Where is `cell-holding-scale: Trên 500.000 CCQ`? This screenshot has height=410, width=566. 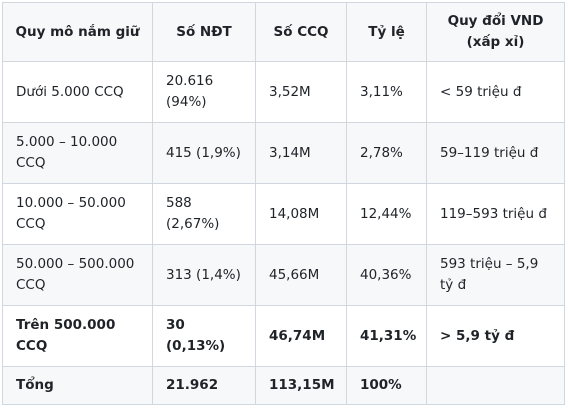 cell-holding-scale: Trên 500.000 CCQ is located at coordinates (77, 336).